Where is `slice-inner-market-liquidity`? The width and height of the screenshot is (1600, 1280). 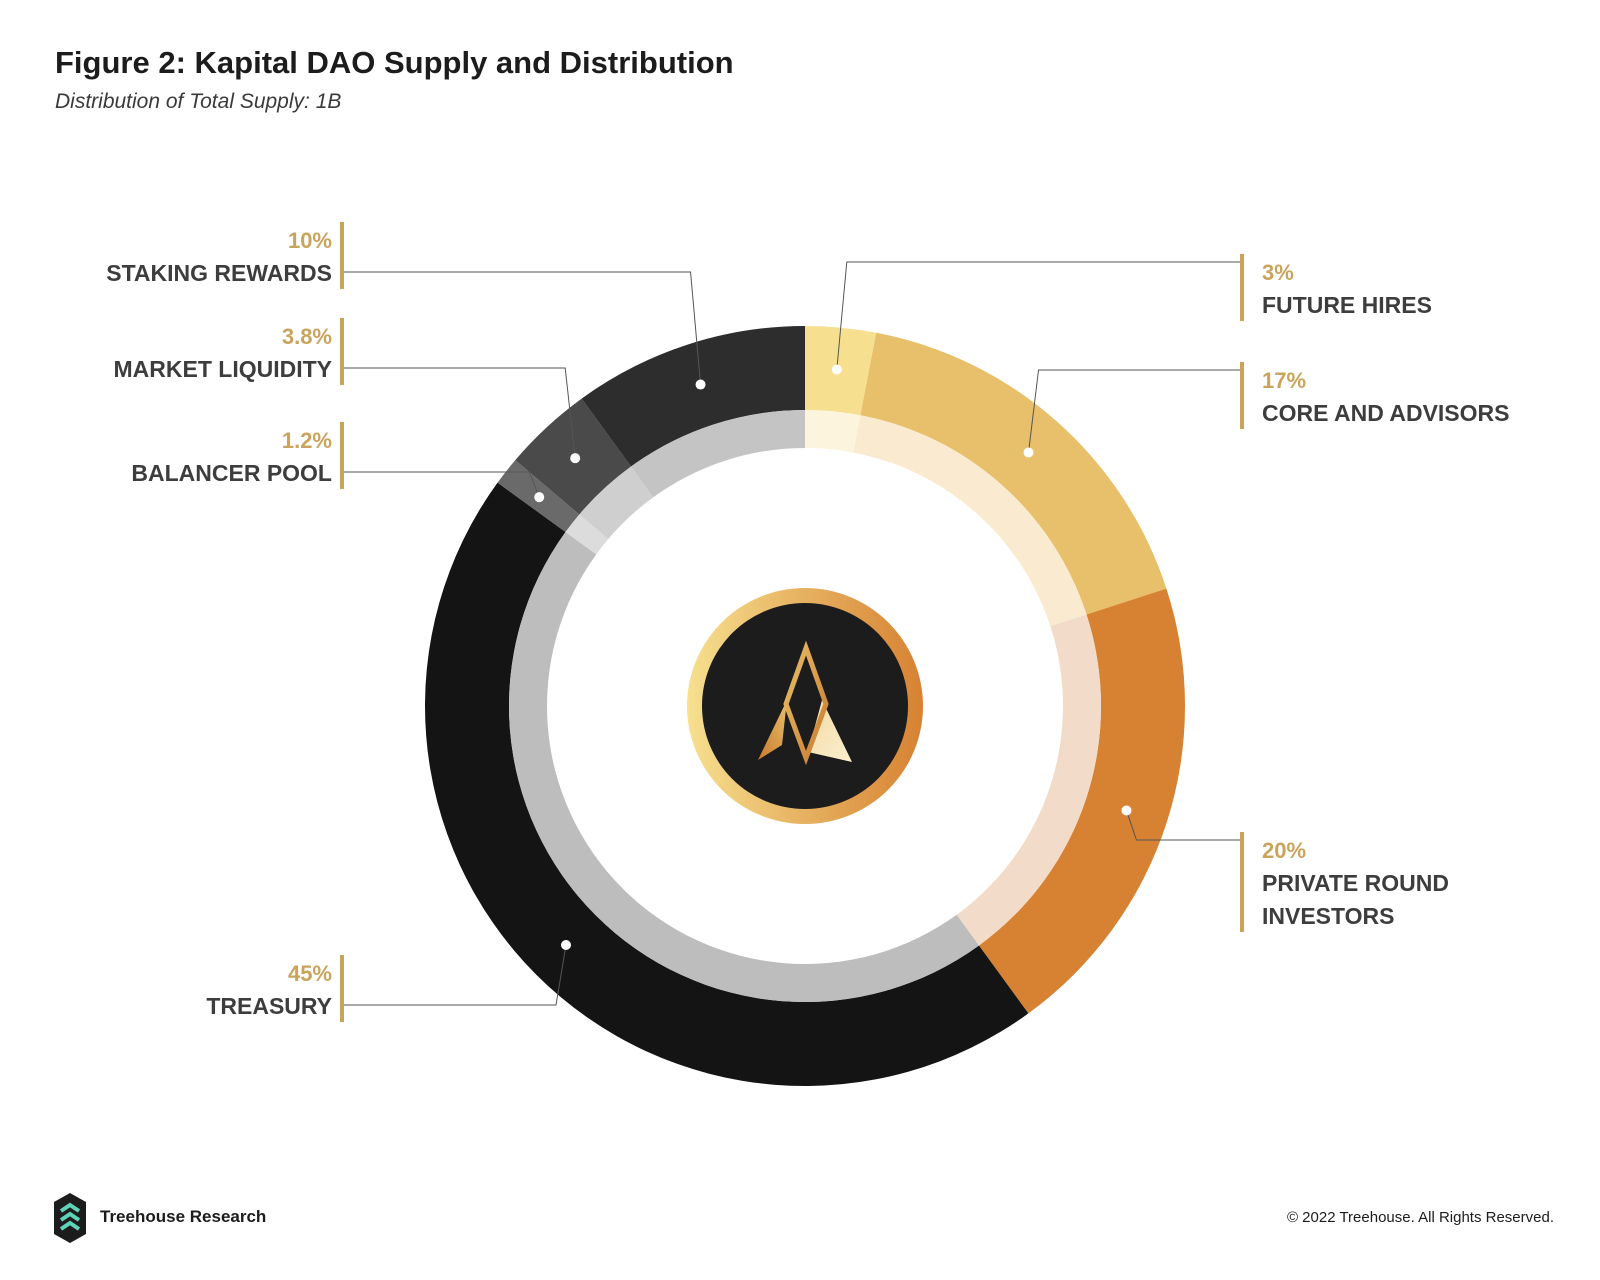 slice-inner-market-liquidity is located at coordinates (616, 503).